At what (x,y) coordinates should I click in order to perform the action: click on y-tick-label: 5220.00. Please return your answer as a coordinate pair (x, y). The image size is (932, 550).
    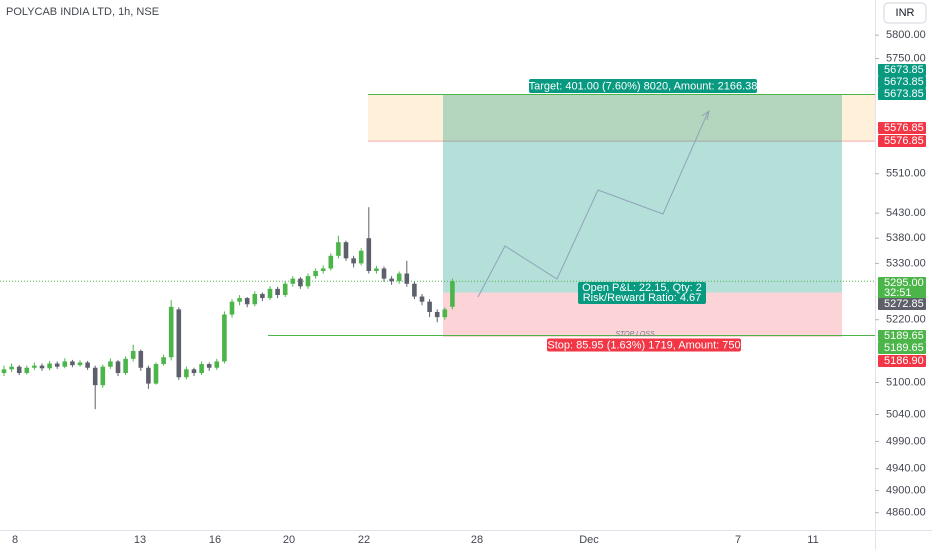
    Looking at the image, I should click on (906, 320).